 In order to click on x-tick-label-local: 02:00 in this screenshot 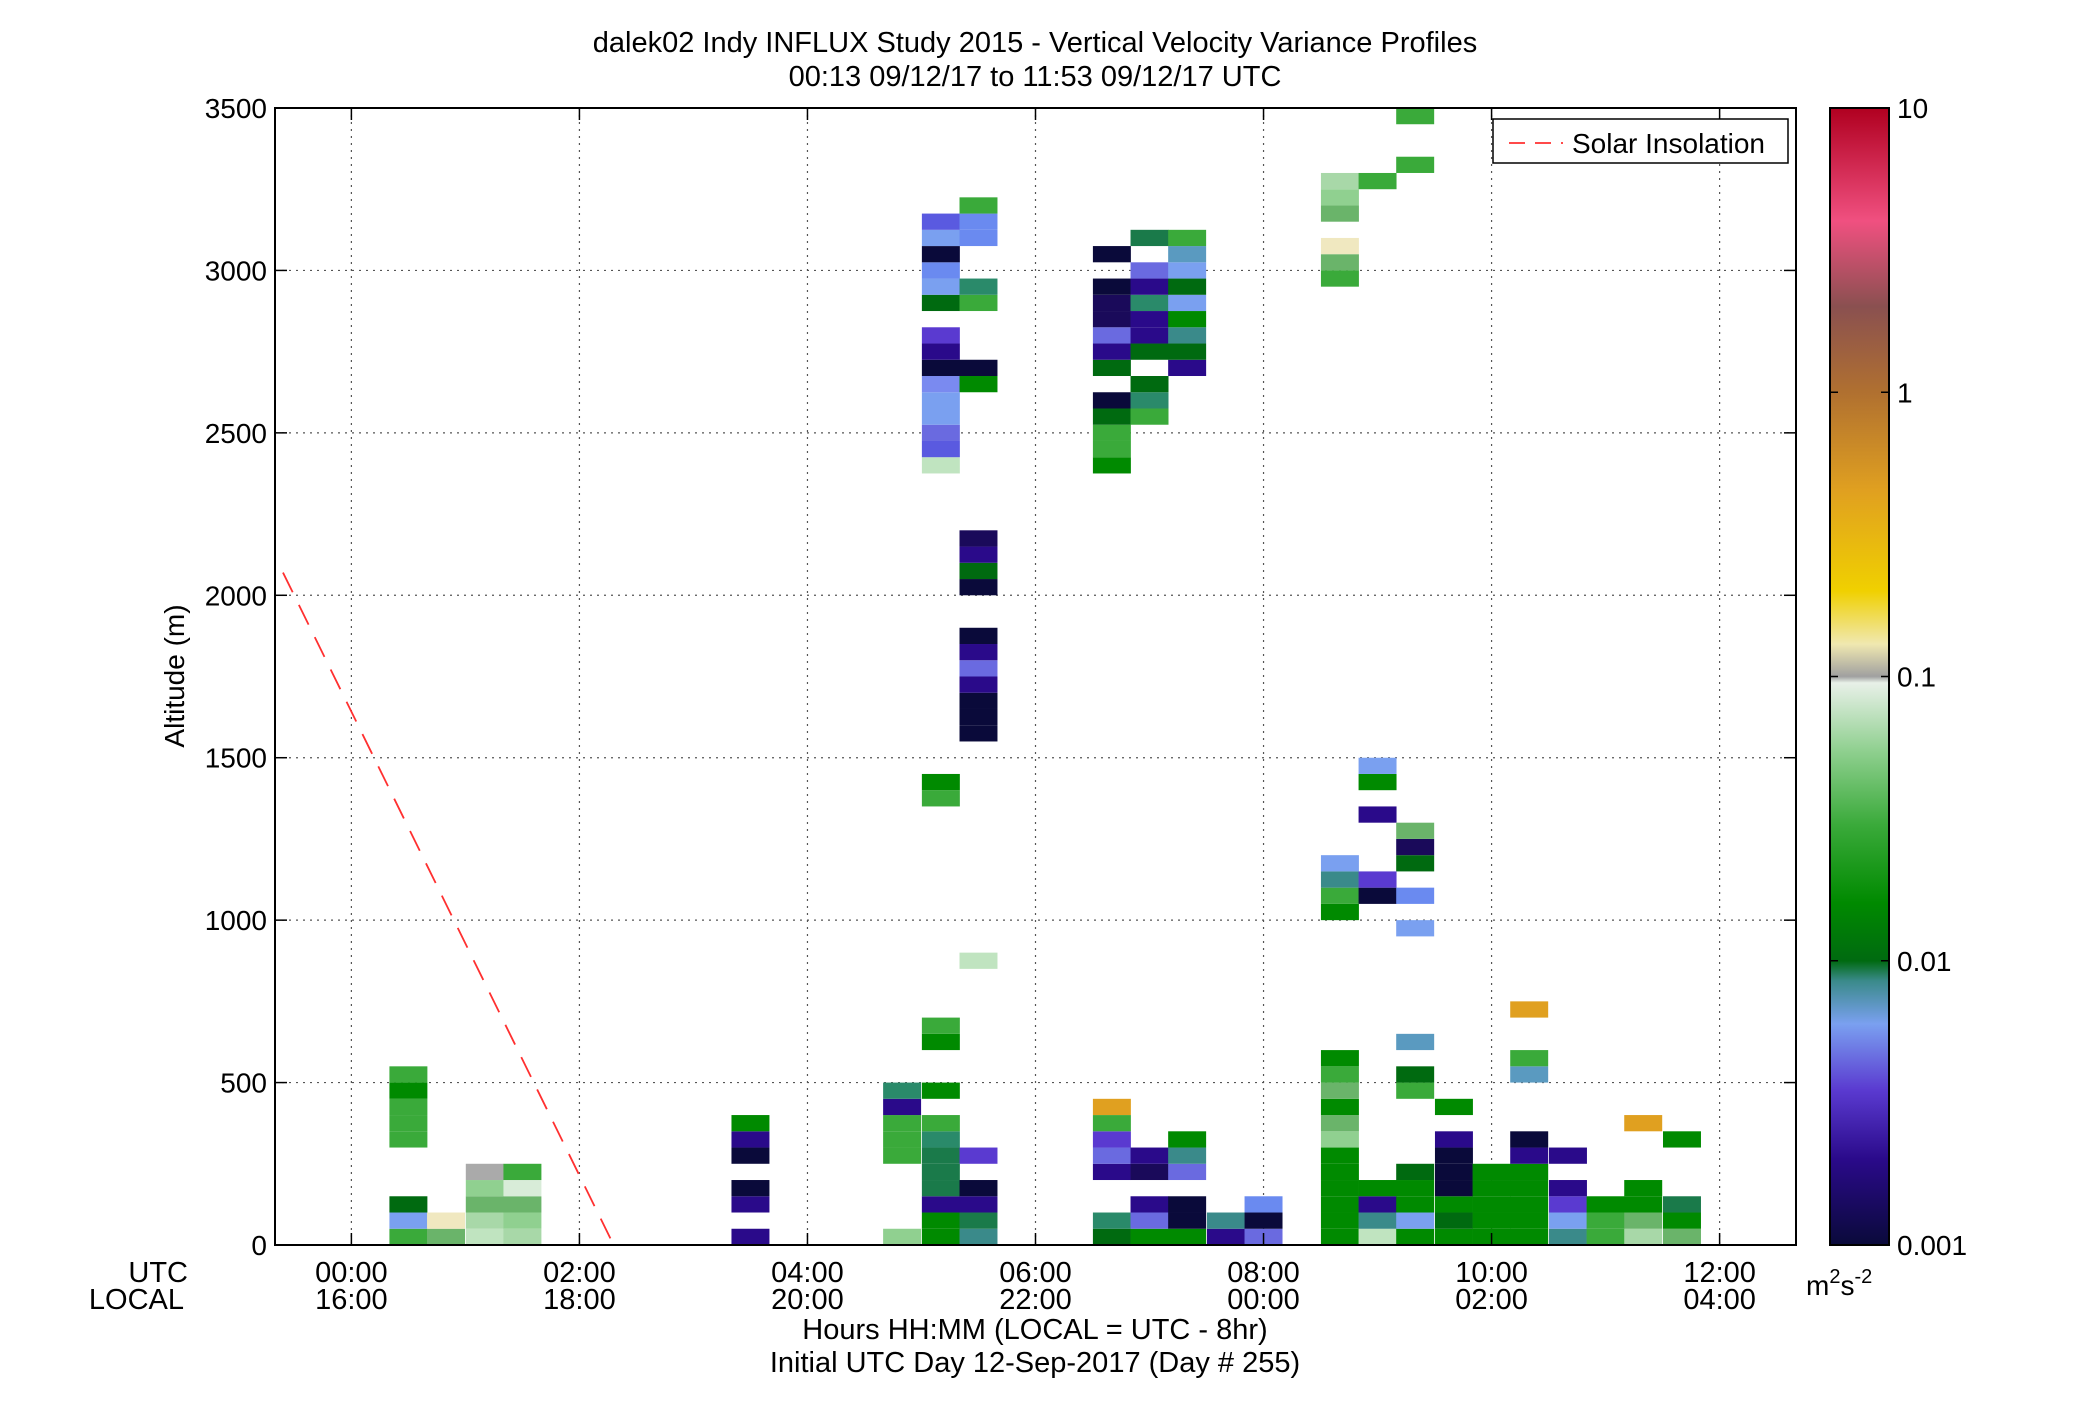, I will do `click(1491, 1300)`.